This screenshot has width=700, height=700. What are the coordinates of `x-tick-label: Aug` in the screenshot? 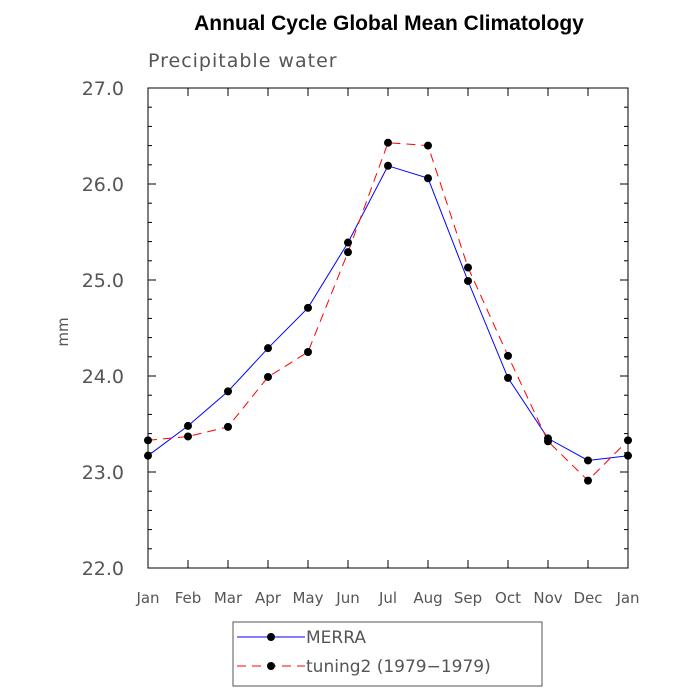 It's located at (427, 598).